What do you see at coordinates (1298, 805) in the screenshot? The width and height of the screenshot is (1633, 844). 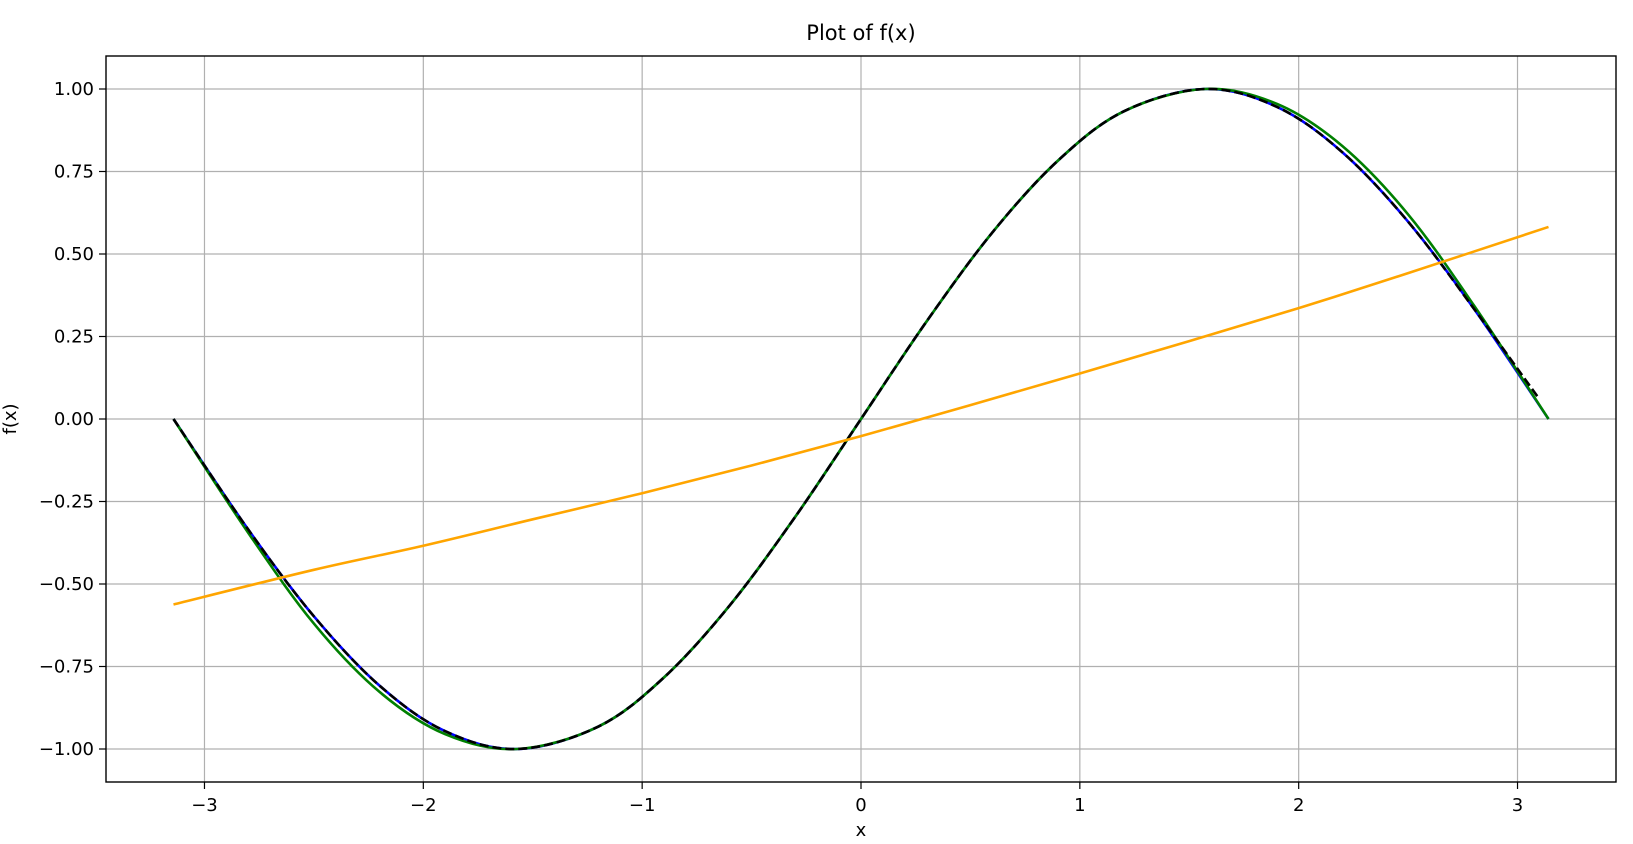 I see `x-tick-label: 2` at bounding box center [1298, 805].